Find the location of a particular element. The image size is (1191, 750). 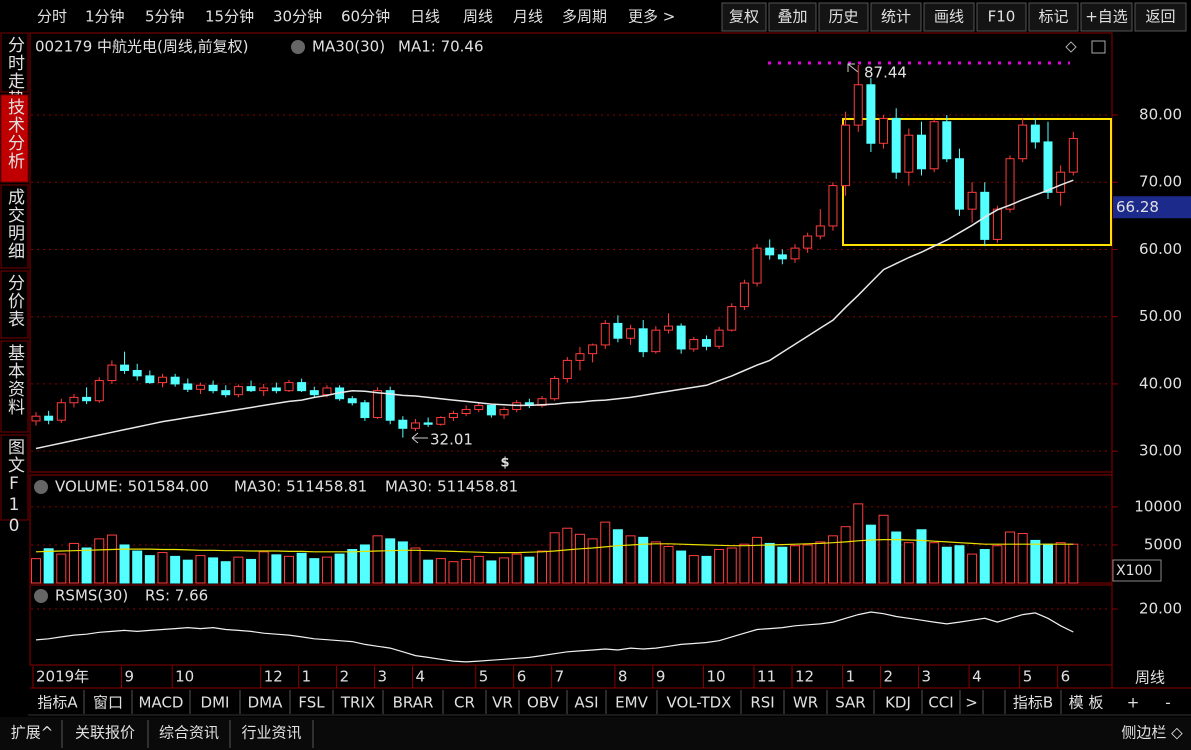

toolbar-button-label: 复权 is located at coordinates (744, 17).